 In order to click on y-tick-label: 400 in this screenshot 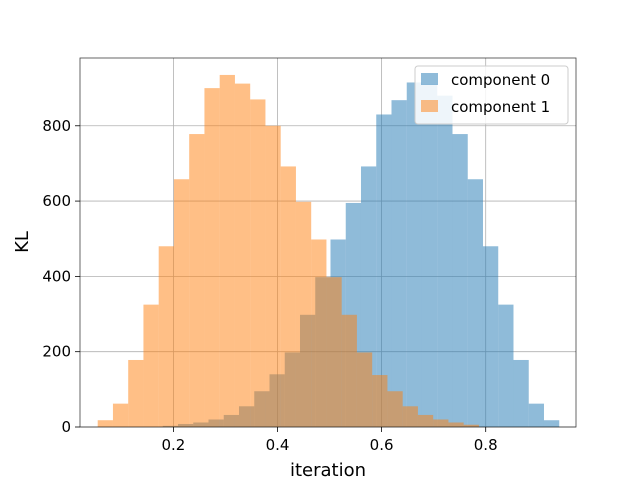, I will do `click(56, 276)`.